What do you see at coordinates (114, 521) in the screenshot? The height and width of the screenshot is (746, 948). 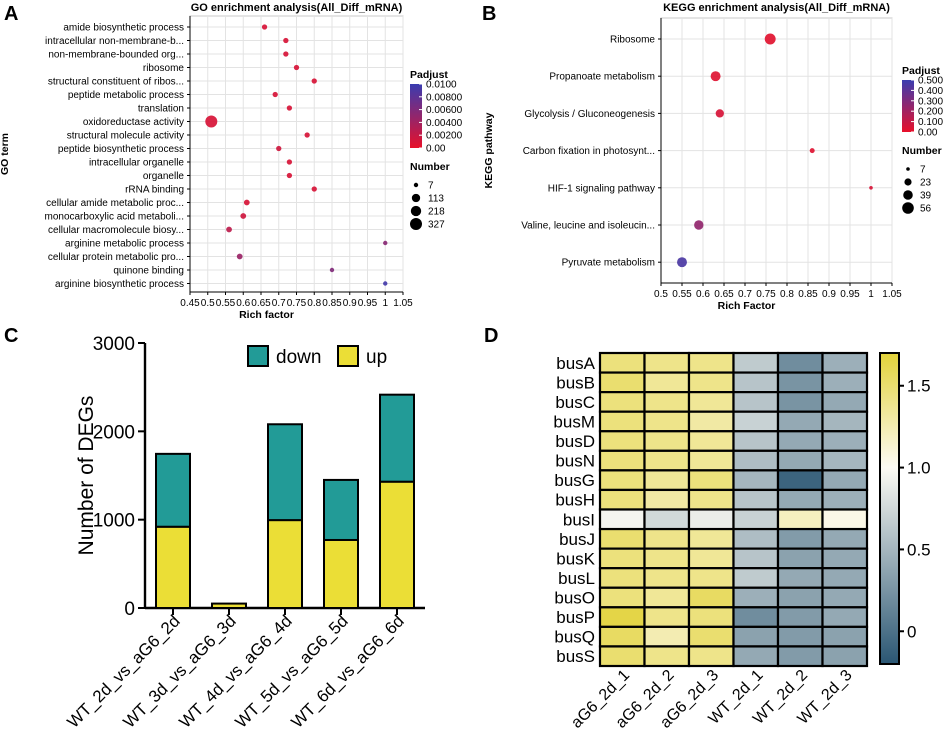 I see `y-tick-label: 1000` at bounding box center [114, 521].